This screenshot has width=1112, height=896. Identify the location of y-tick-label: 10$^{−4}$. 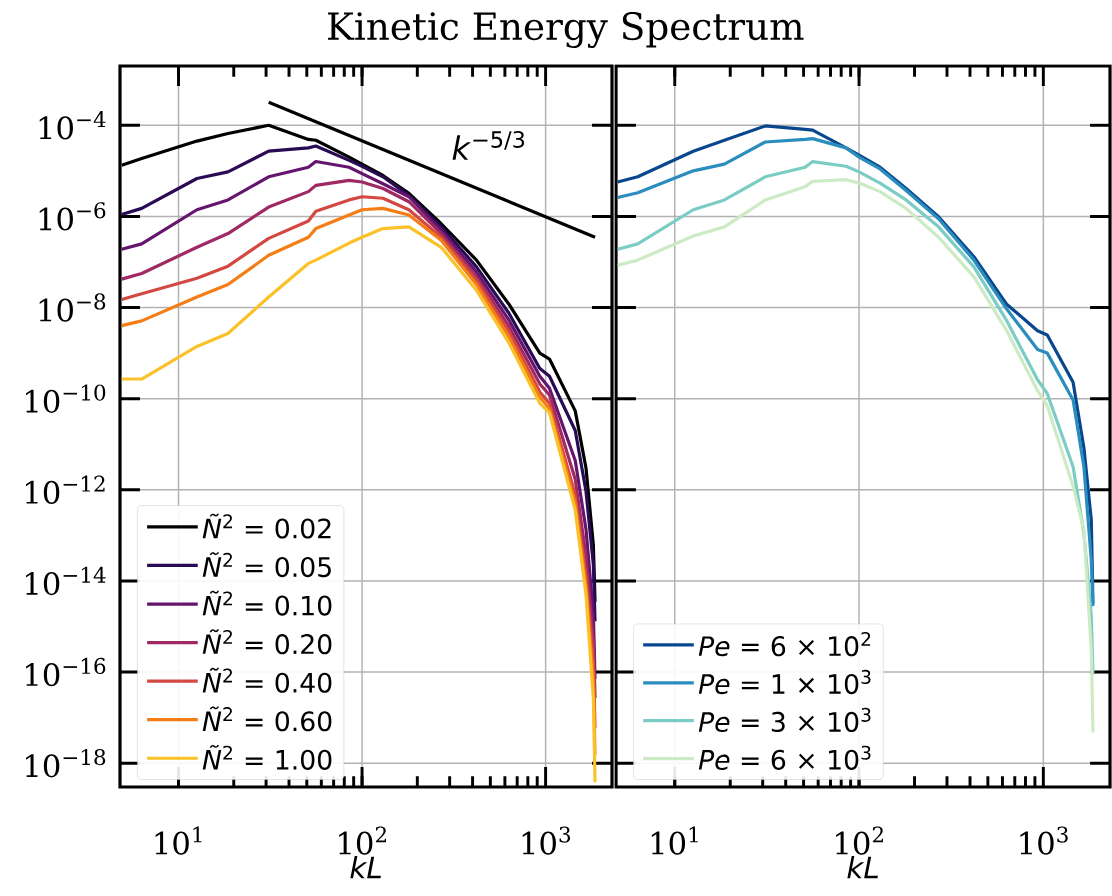
(72, 125).